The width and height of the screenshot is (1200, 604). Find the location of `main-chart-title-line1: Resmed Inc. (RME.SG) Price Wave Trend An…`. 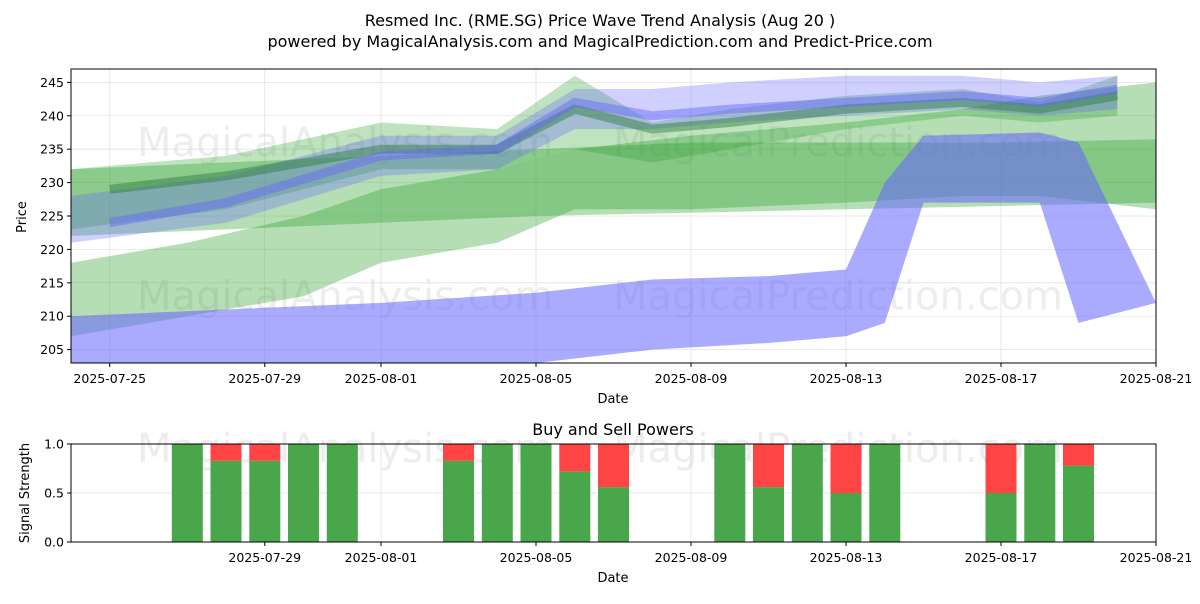

main-chart-title-line1: Resmed Inc. (RME.SG) Price Wave Trend An… is located at coordinates (600, 20).